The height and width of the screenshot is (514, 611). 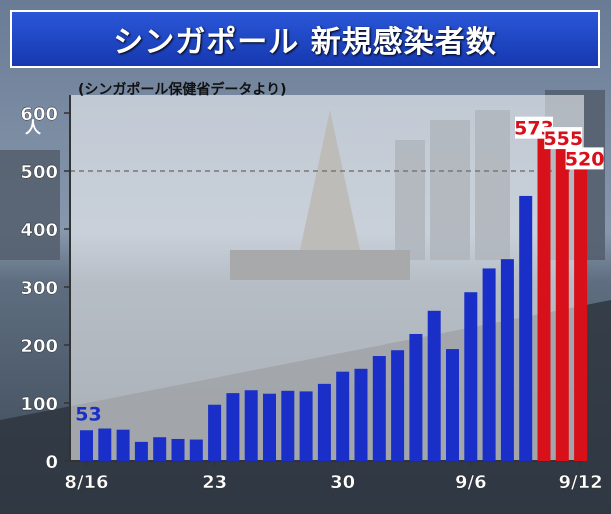 I want to click on y-tick-label: 400, so click(x=39, y=230).